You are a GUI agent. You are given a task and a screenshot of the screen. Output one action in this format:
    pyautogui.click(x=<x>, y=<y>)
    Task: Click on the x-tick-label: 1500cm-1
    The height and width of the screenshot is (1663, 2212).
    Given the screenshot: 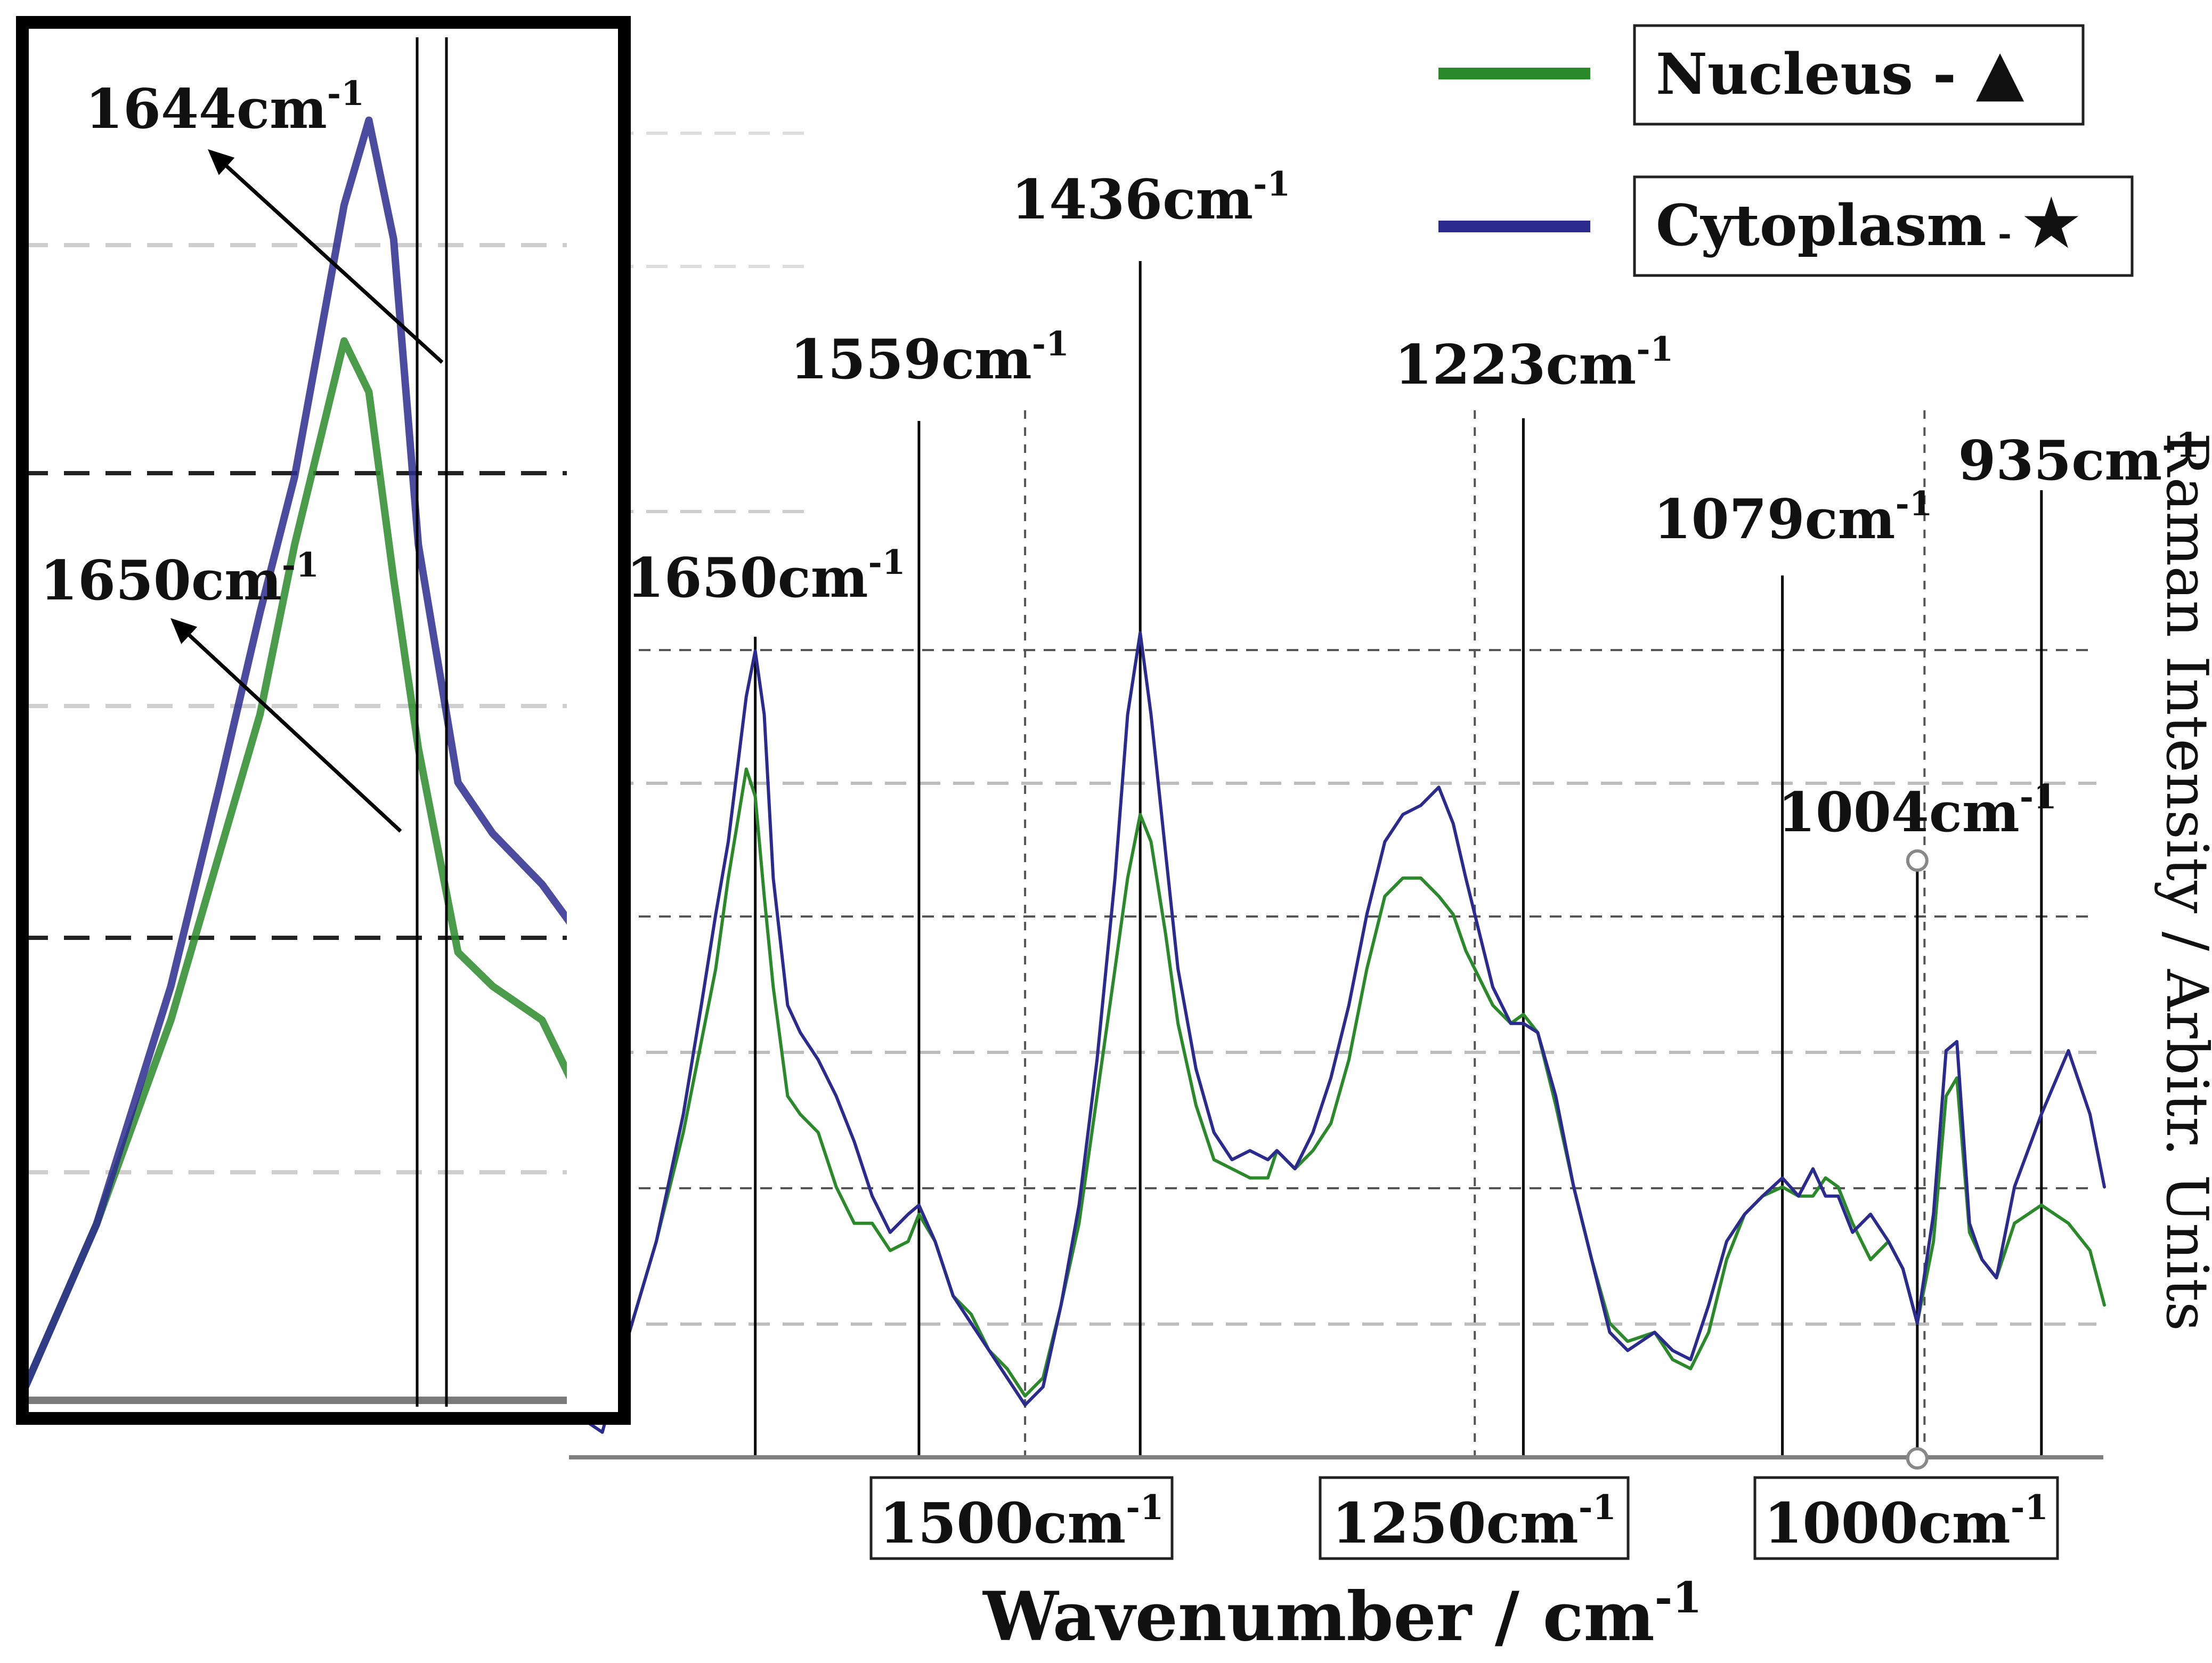 What is the action you would take?
    pyautogui.click(x=1022, y=1522)
    